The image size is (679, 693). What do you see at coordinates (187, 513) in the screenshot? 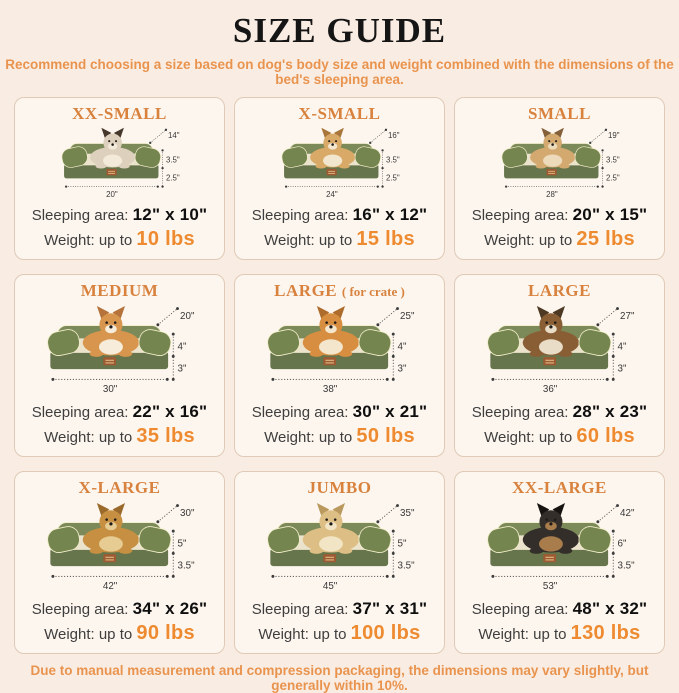
I see `depth-value: 30"` at bounding box center [187, 513].